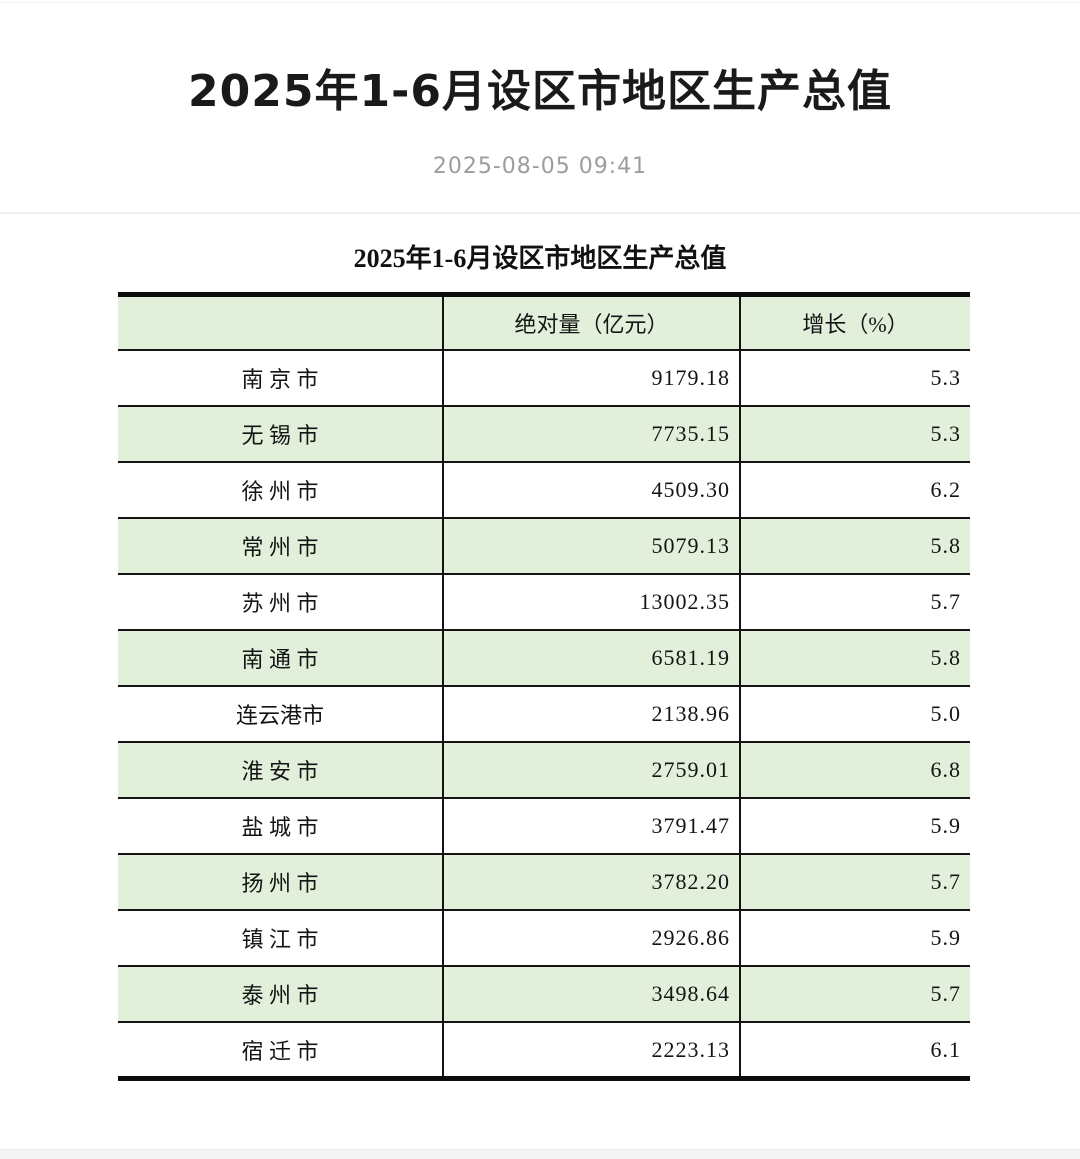  Describe the element at coordinates (280, 883) in the screenshot. I see `city-cell: 扬 州 市` at that location.